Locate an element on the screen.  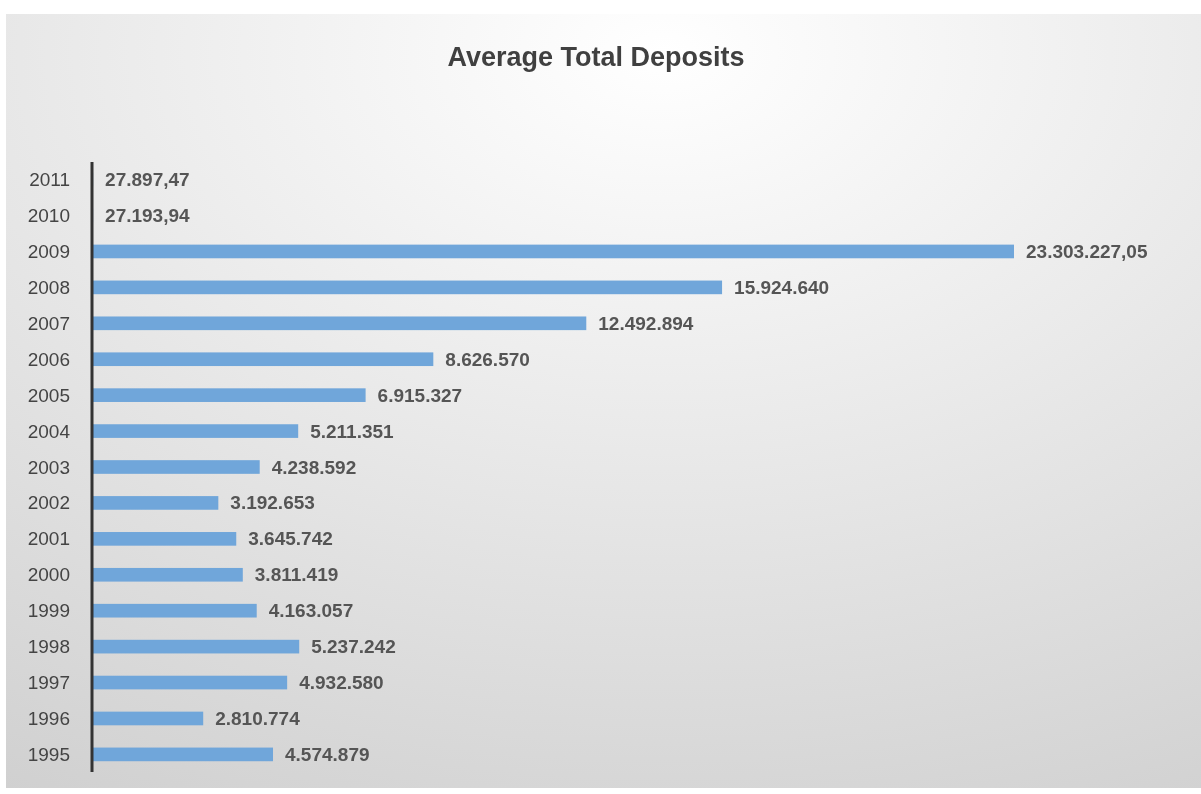
y-tick-label: 2005 is located at coordinates (48, 395).